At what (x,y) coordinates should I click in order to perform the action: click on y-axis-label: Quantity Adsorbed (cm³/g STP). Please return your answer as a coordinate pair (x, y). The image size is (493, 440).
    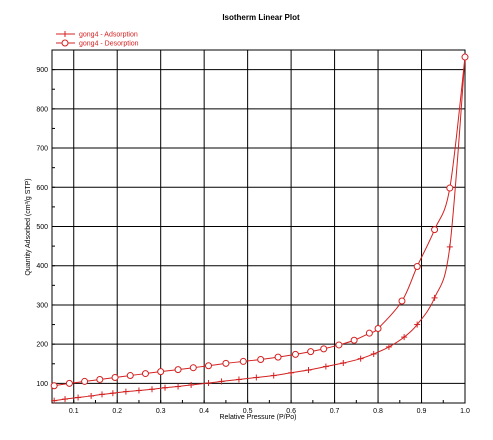
    Looking at the image, I should click on (28, 226).